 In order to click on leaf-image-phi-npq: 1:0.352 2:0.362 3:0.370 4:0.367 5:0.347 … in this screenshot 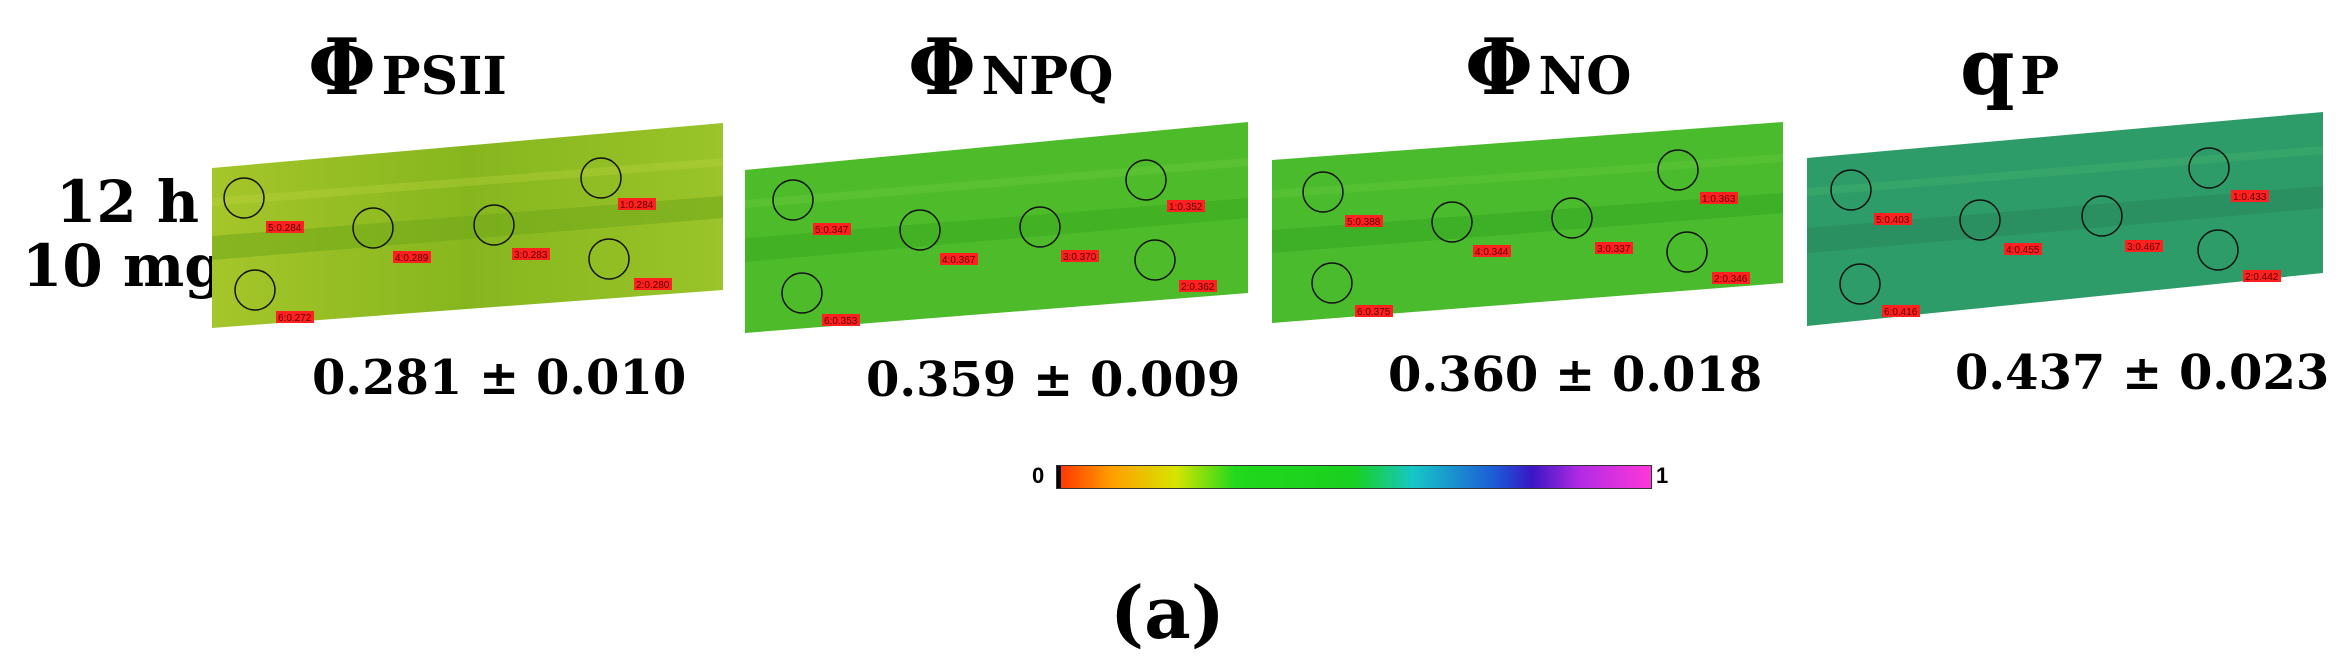, I will do `click(996, 227)`.